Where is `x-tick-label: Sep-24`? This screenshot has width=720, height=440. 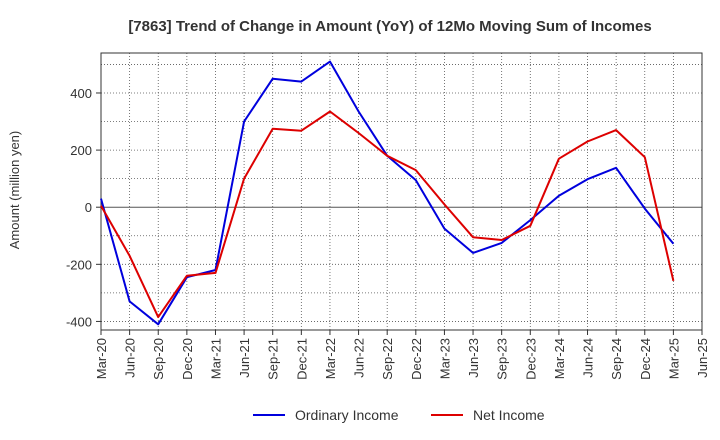 x-tick-label: Sep-24 is located at coordinates (616, 359).